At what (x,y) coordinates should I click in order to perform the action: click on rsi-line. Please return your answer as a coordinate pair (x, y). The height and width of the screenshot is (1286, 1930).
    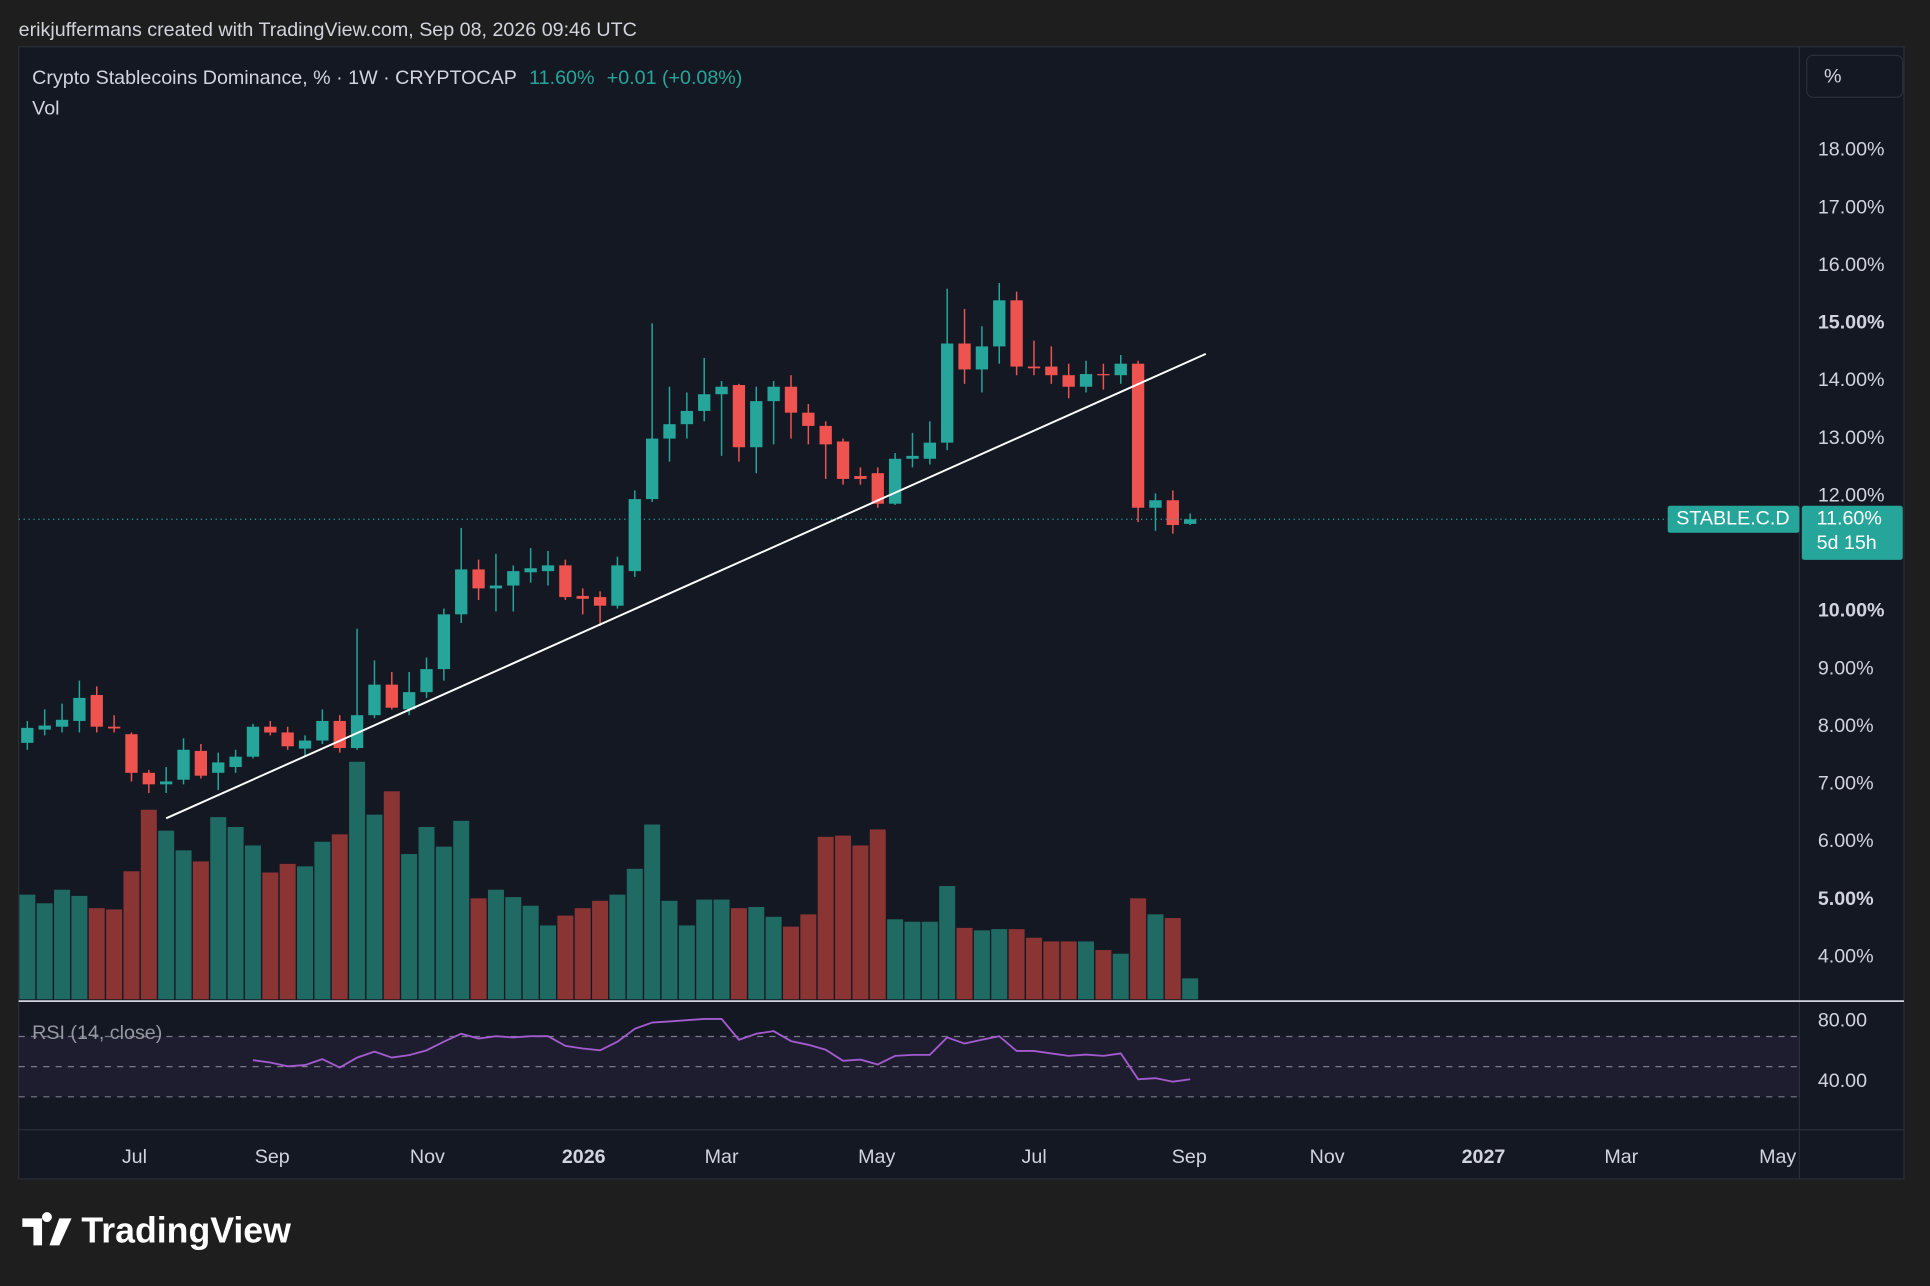
    Looking at the image, I should click on (721, 1050).